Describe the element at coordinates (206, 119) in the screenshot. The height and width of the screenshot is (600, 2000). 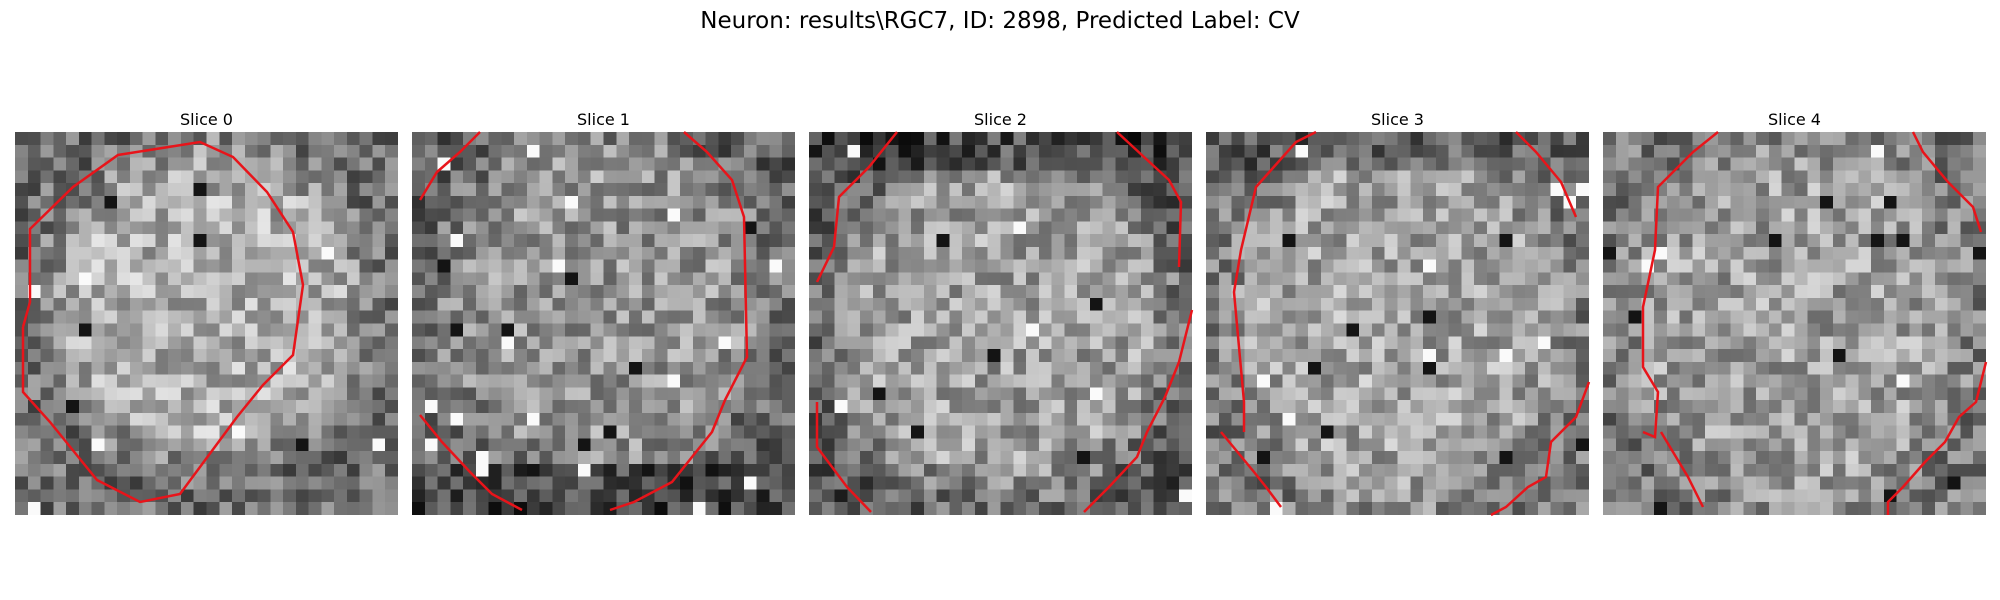
I see `slice-title: Slice 0` at that location.